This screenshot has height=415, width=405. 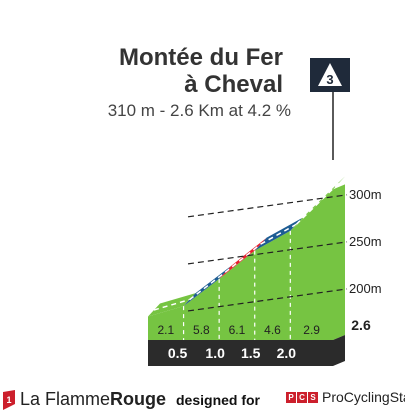 What do you see at coordinates (200, 57) in the screenshot?
I see `climb-title-line1: Montée du Fer` at bounding box center [200, 57].